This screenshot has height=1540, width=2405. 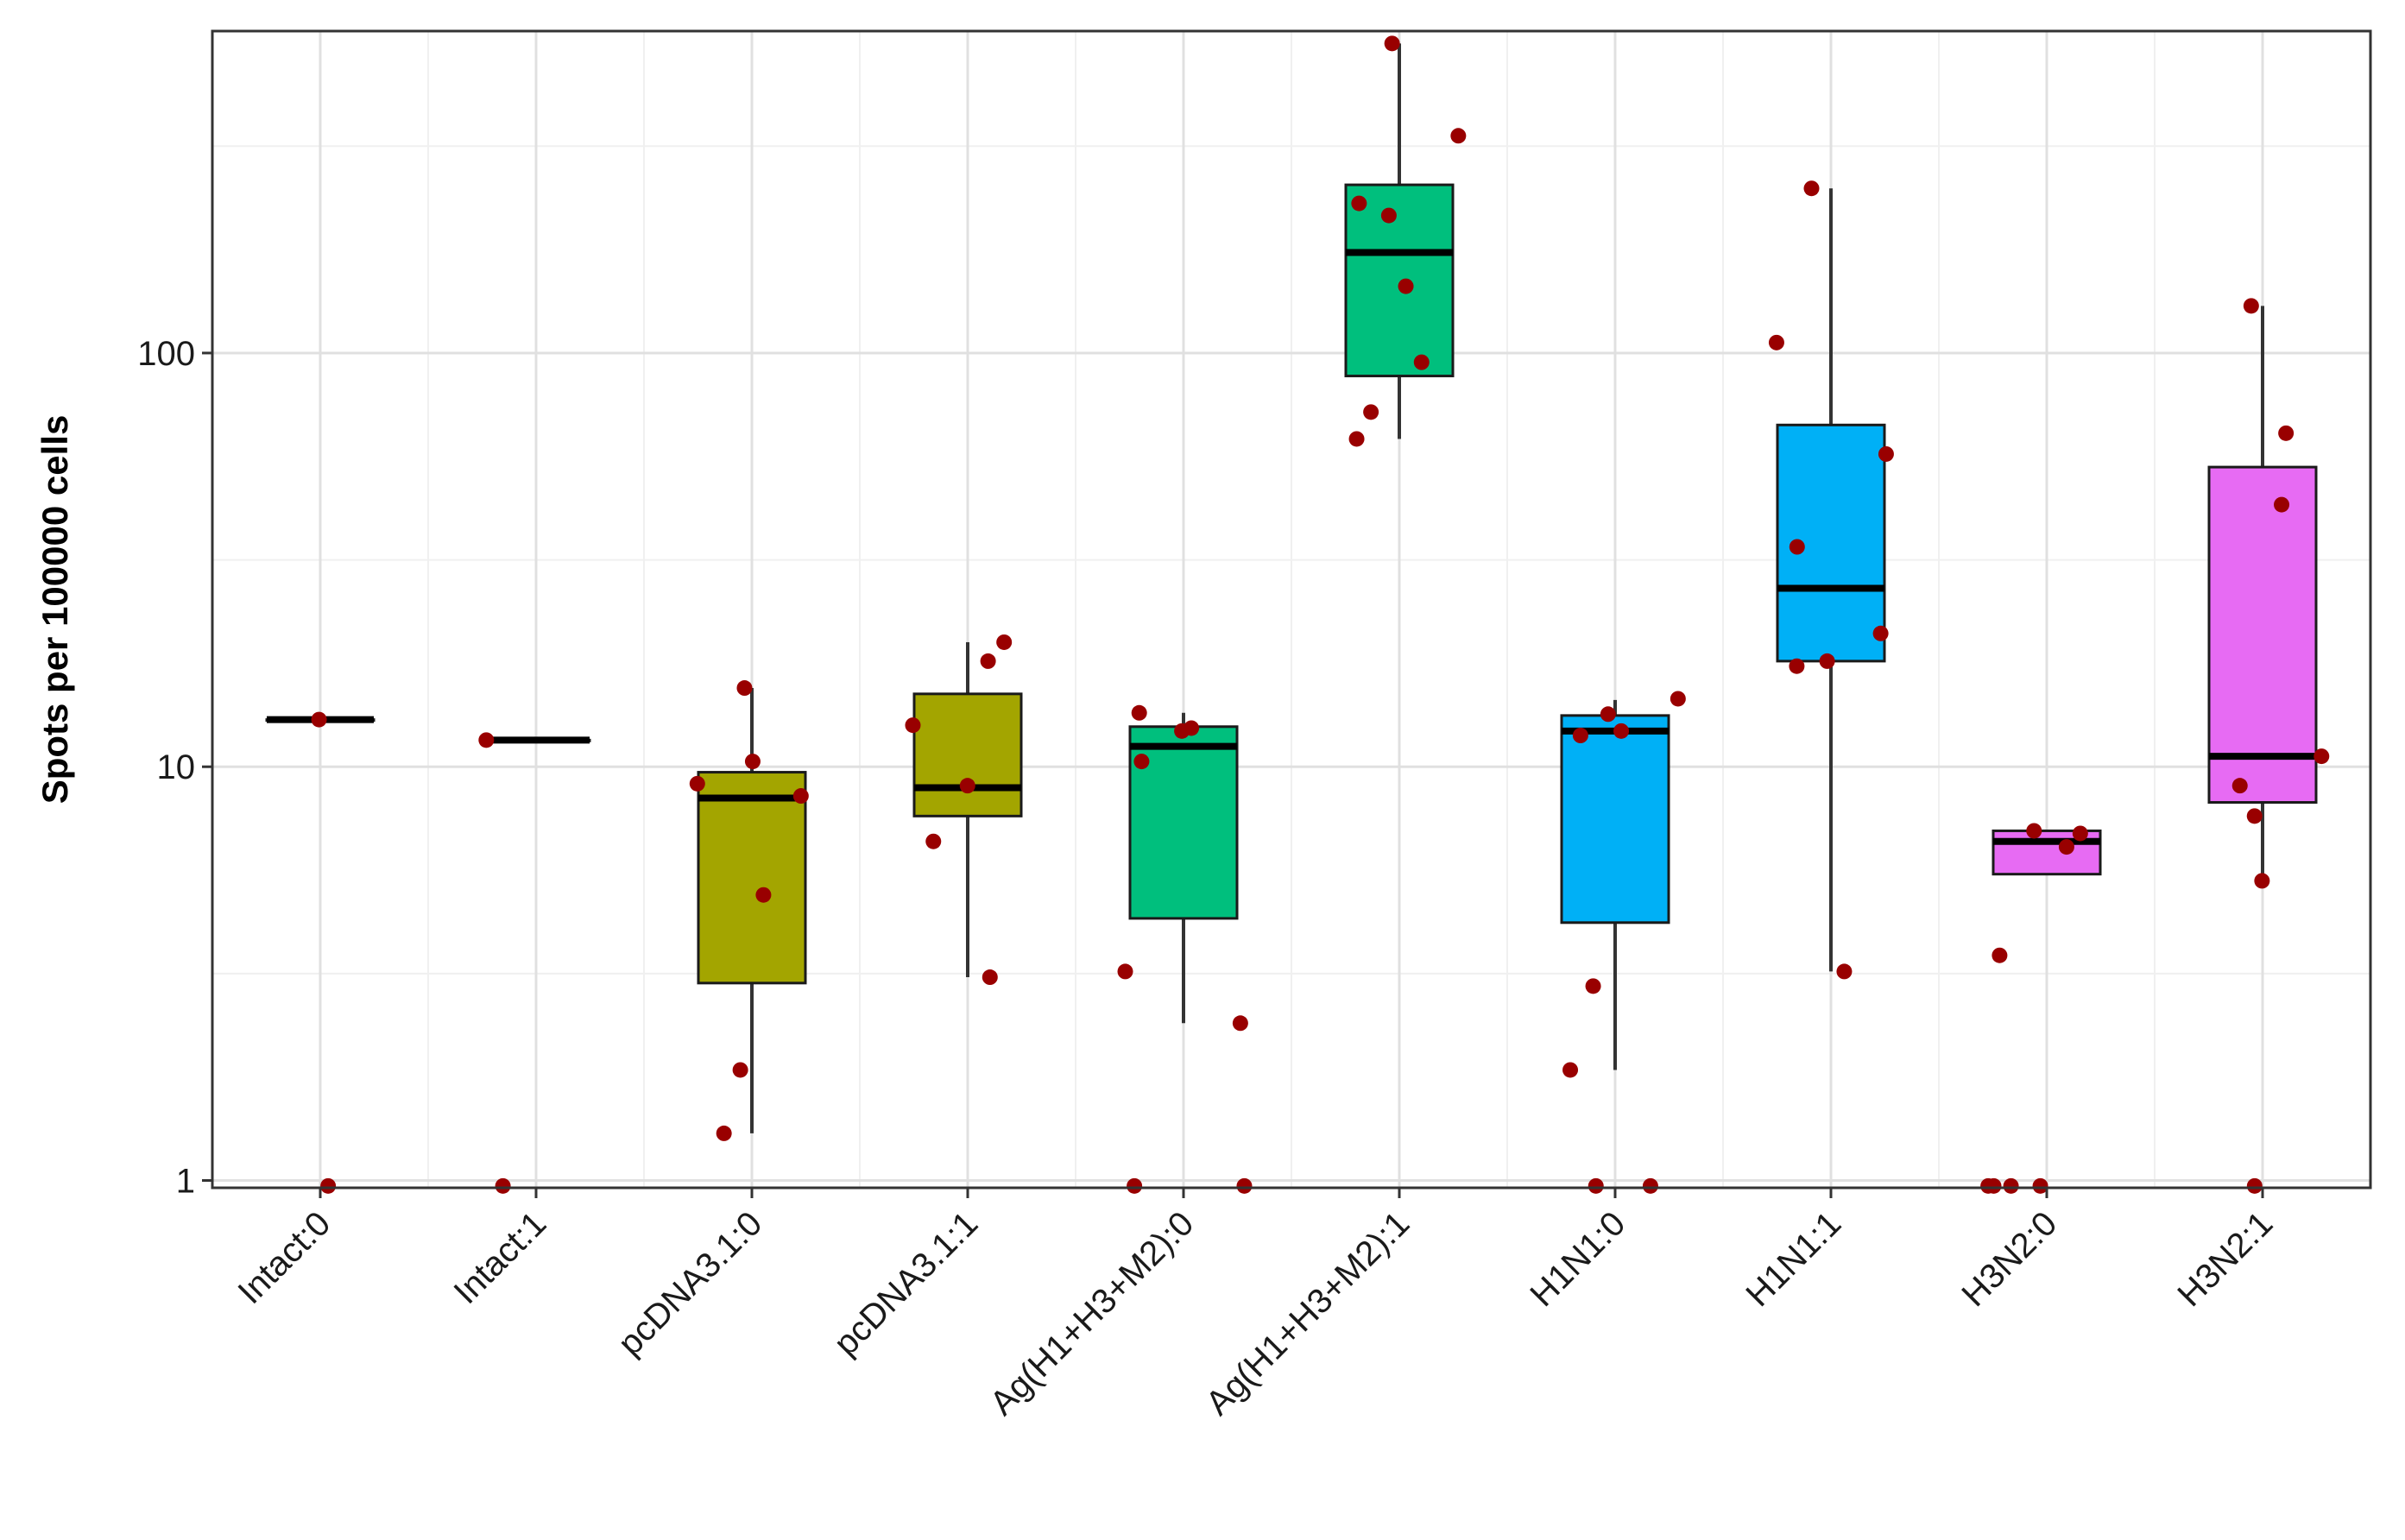 I want to click on box-pcDNA3.1:1, so click(x=967, y=809).